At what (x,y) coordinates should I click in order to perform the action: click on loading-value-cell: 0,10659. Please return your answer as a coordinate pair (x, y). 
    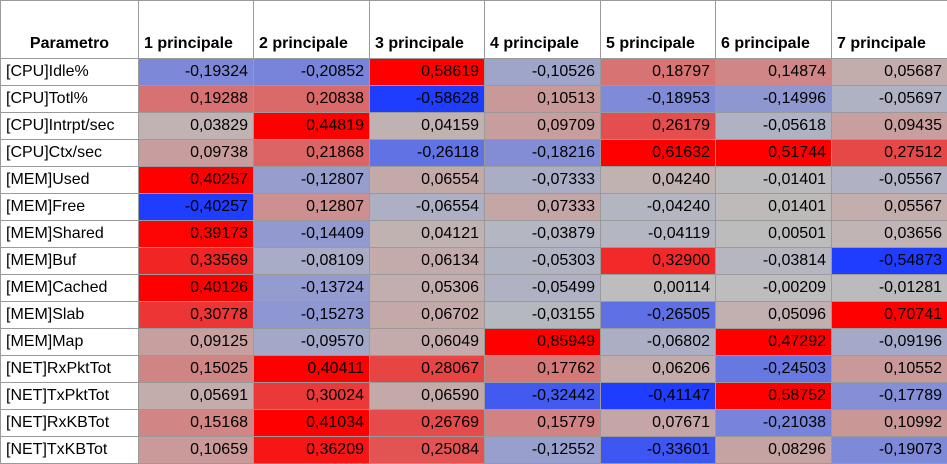
    Looking at the image, I should click on (196, 450).